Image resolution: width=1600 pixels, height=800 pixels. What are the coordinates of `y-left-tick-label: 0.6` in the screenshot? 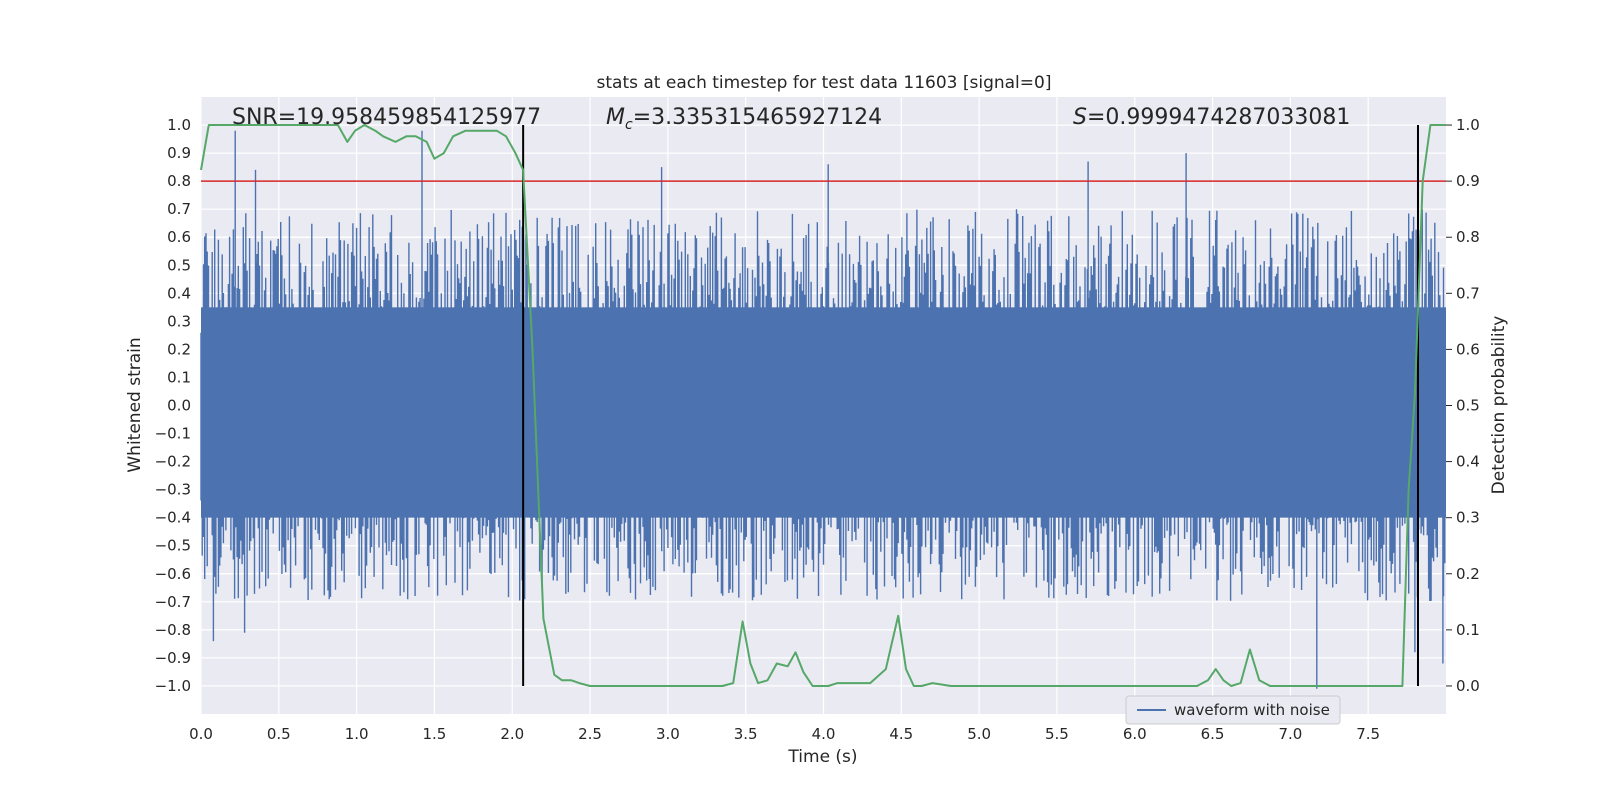 It's located at (179, 237).